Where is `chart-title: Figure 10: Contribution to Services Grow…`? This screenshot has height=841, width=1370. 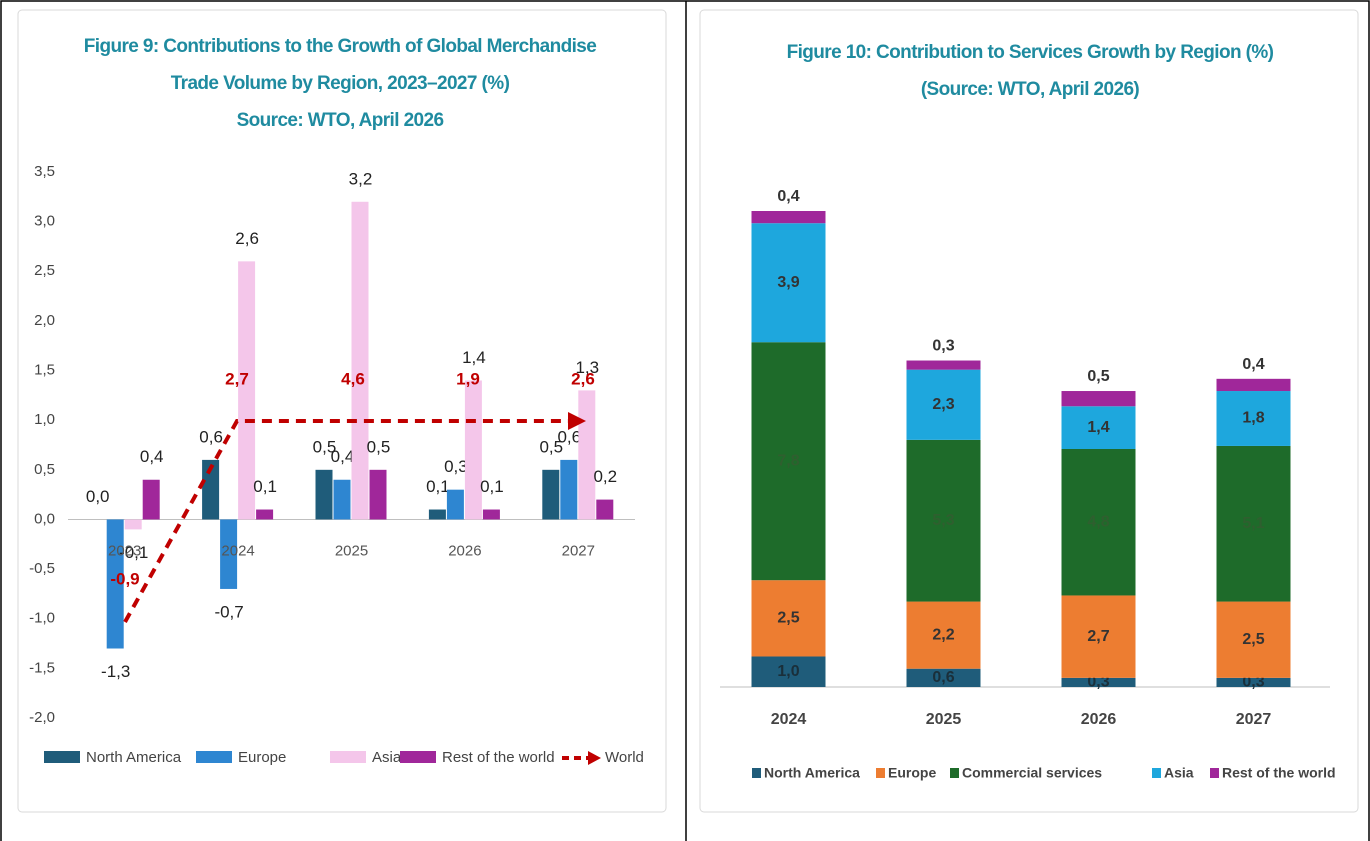
chart-title: Figure 10: Contribution to Services Grow… is located at coordinates (1030, 52).